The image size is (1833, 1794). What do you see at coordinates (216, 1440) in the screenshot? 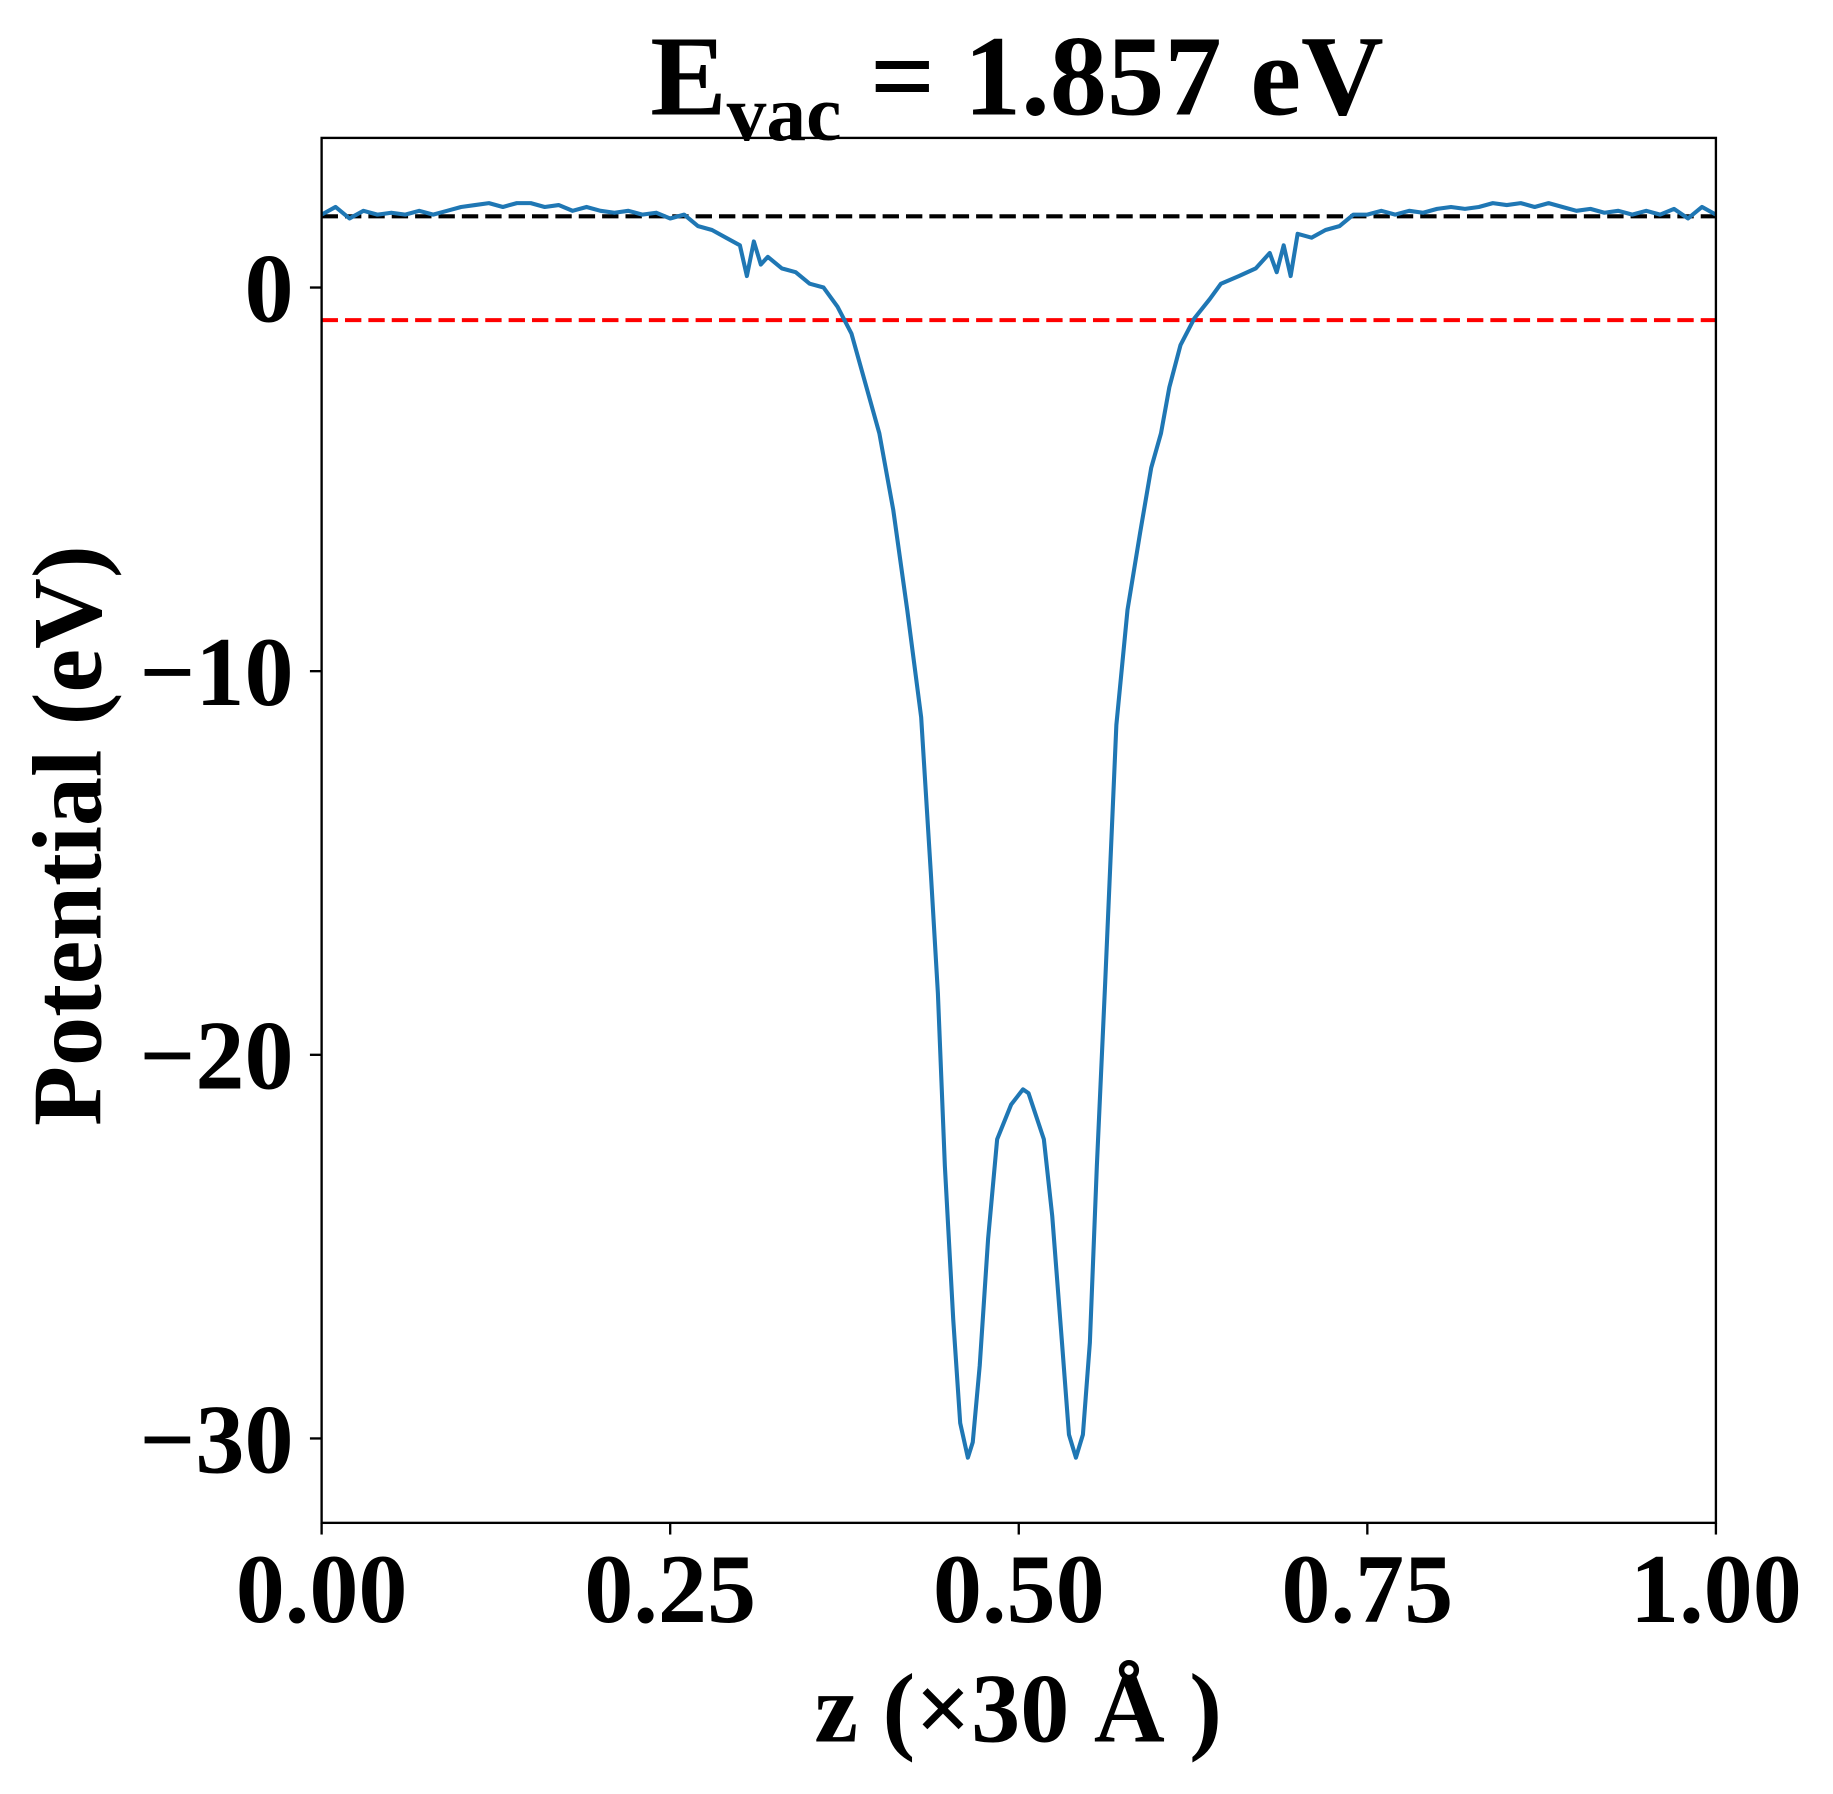
I see `y-tick-label: −30` at bounding box center [216, 1440].